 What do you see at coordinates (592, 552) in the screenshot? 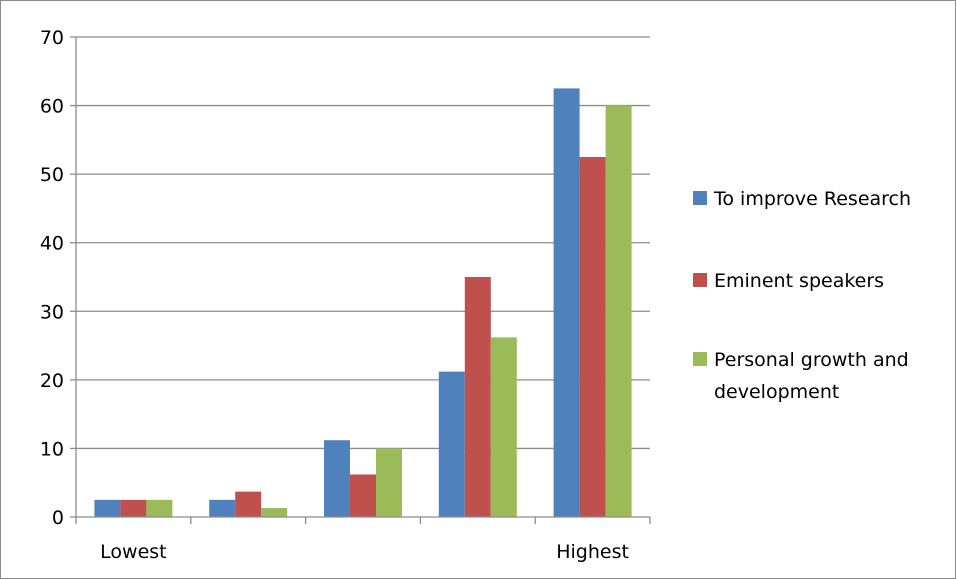
I see `x-category-label: Highest` at bounding box center [592, 552].